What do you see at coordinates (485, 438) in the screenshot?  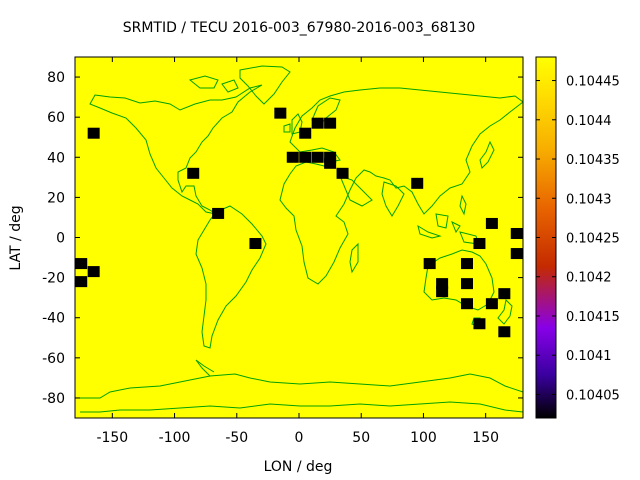 I see `x-tick-label: 150` at bounding box center [485, 438].